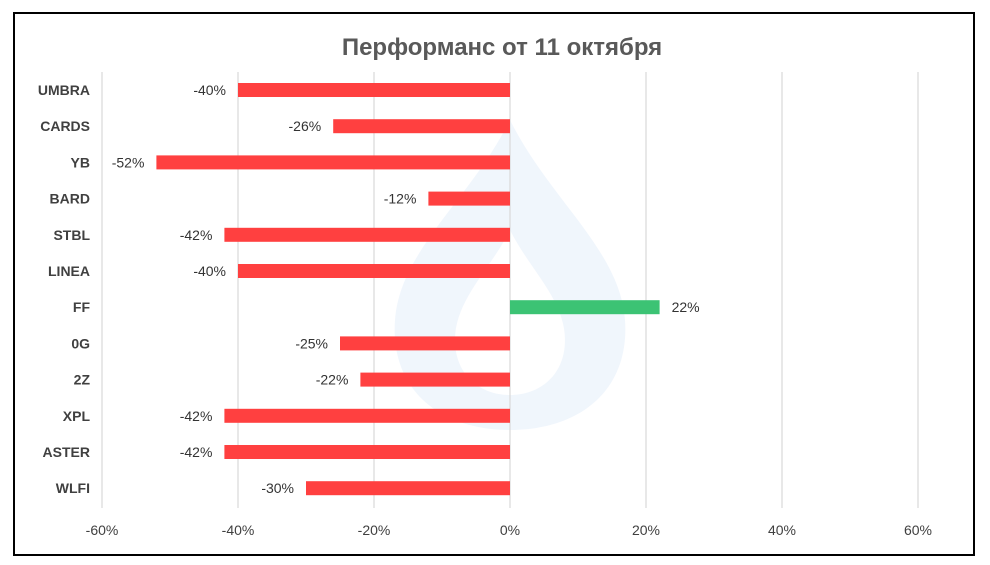  What do you see at coordinates (435, 379) in the screenshot?
I see `bar-2z` at bounding box center [435, 379].